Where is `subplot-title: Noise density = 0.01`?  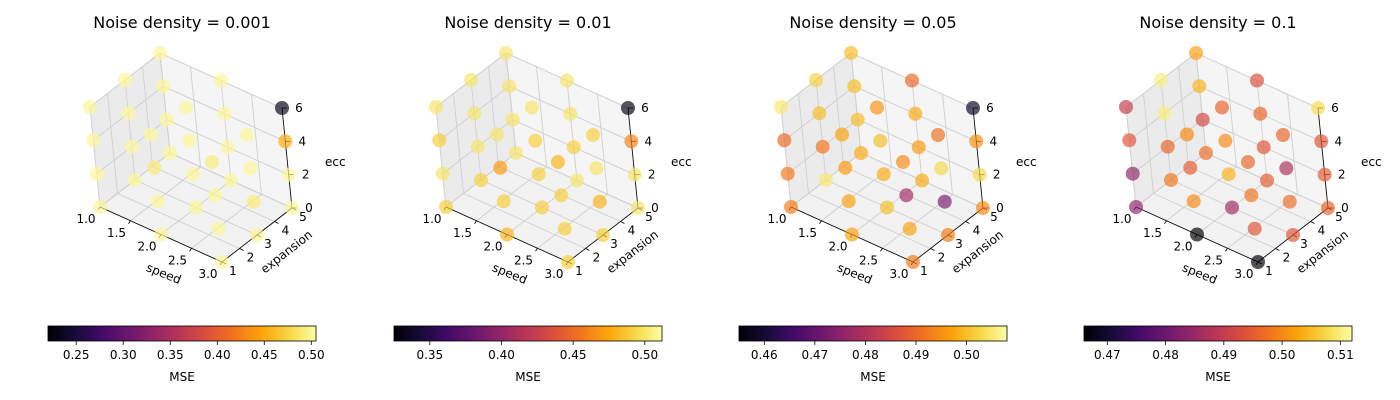 subplot-title: Noise density = 0.01 is located at coordinates (527, 22).